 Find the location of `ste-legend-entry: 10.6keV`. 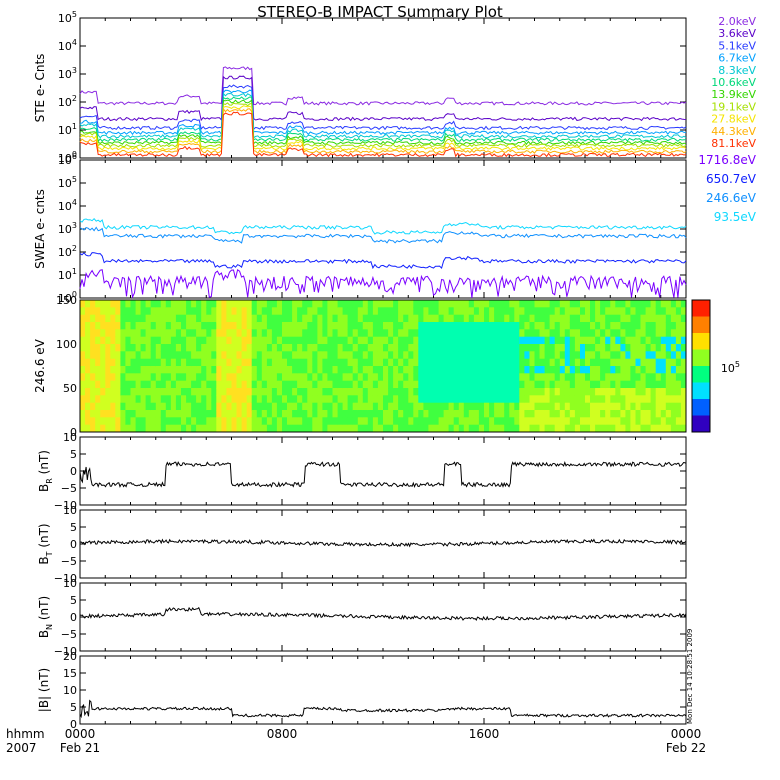

ste-legend-entry: 10.6keV is located at coordinates (733, 82).